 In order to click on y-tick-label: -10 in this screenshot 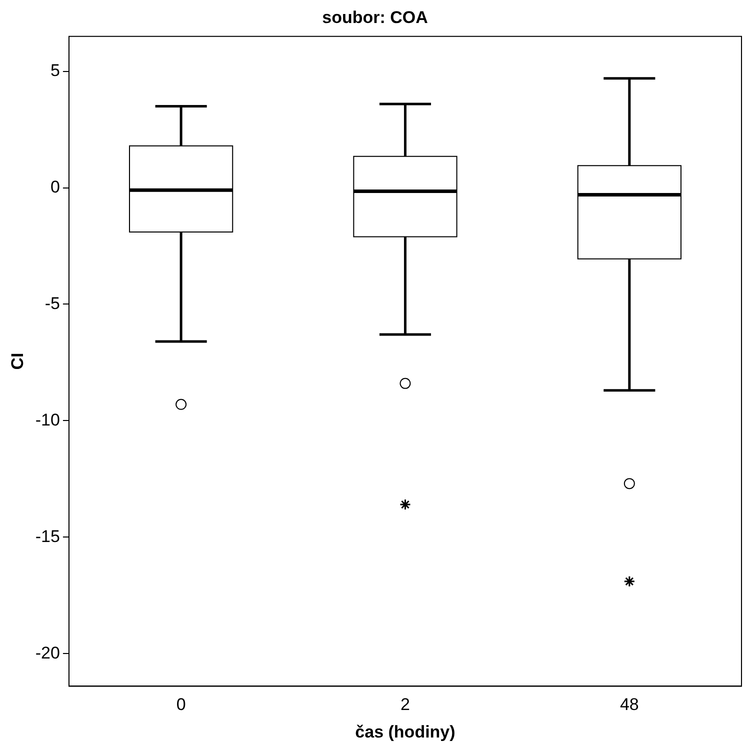, I will do `click(47, 420)`.